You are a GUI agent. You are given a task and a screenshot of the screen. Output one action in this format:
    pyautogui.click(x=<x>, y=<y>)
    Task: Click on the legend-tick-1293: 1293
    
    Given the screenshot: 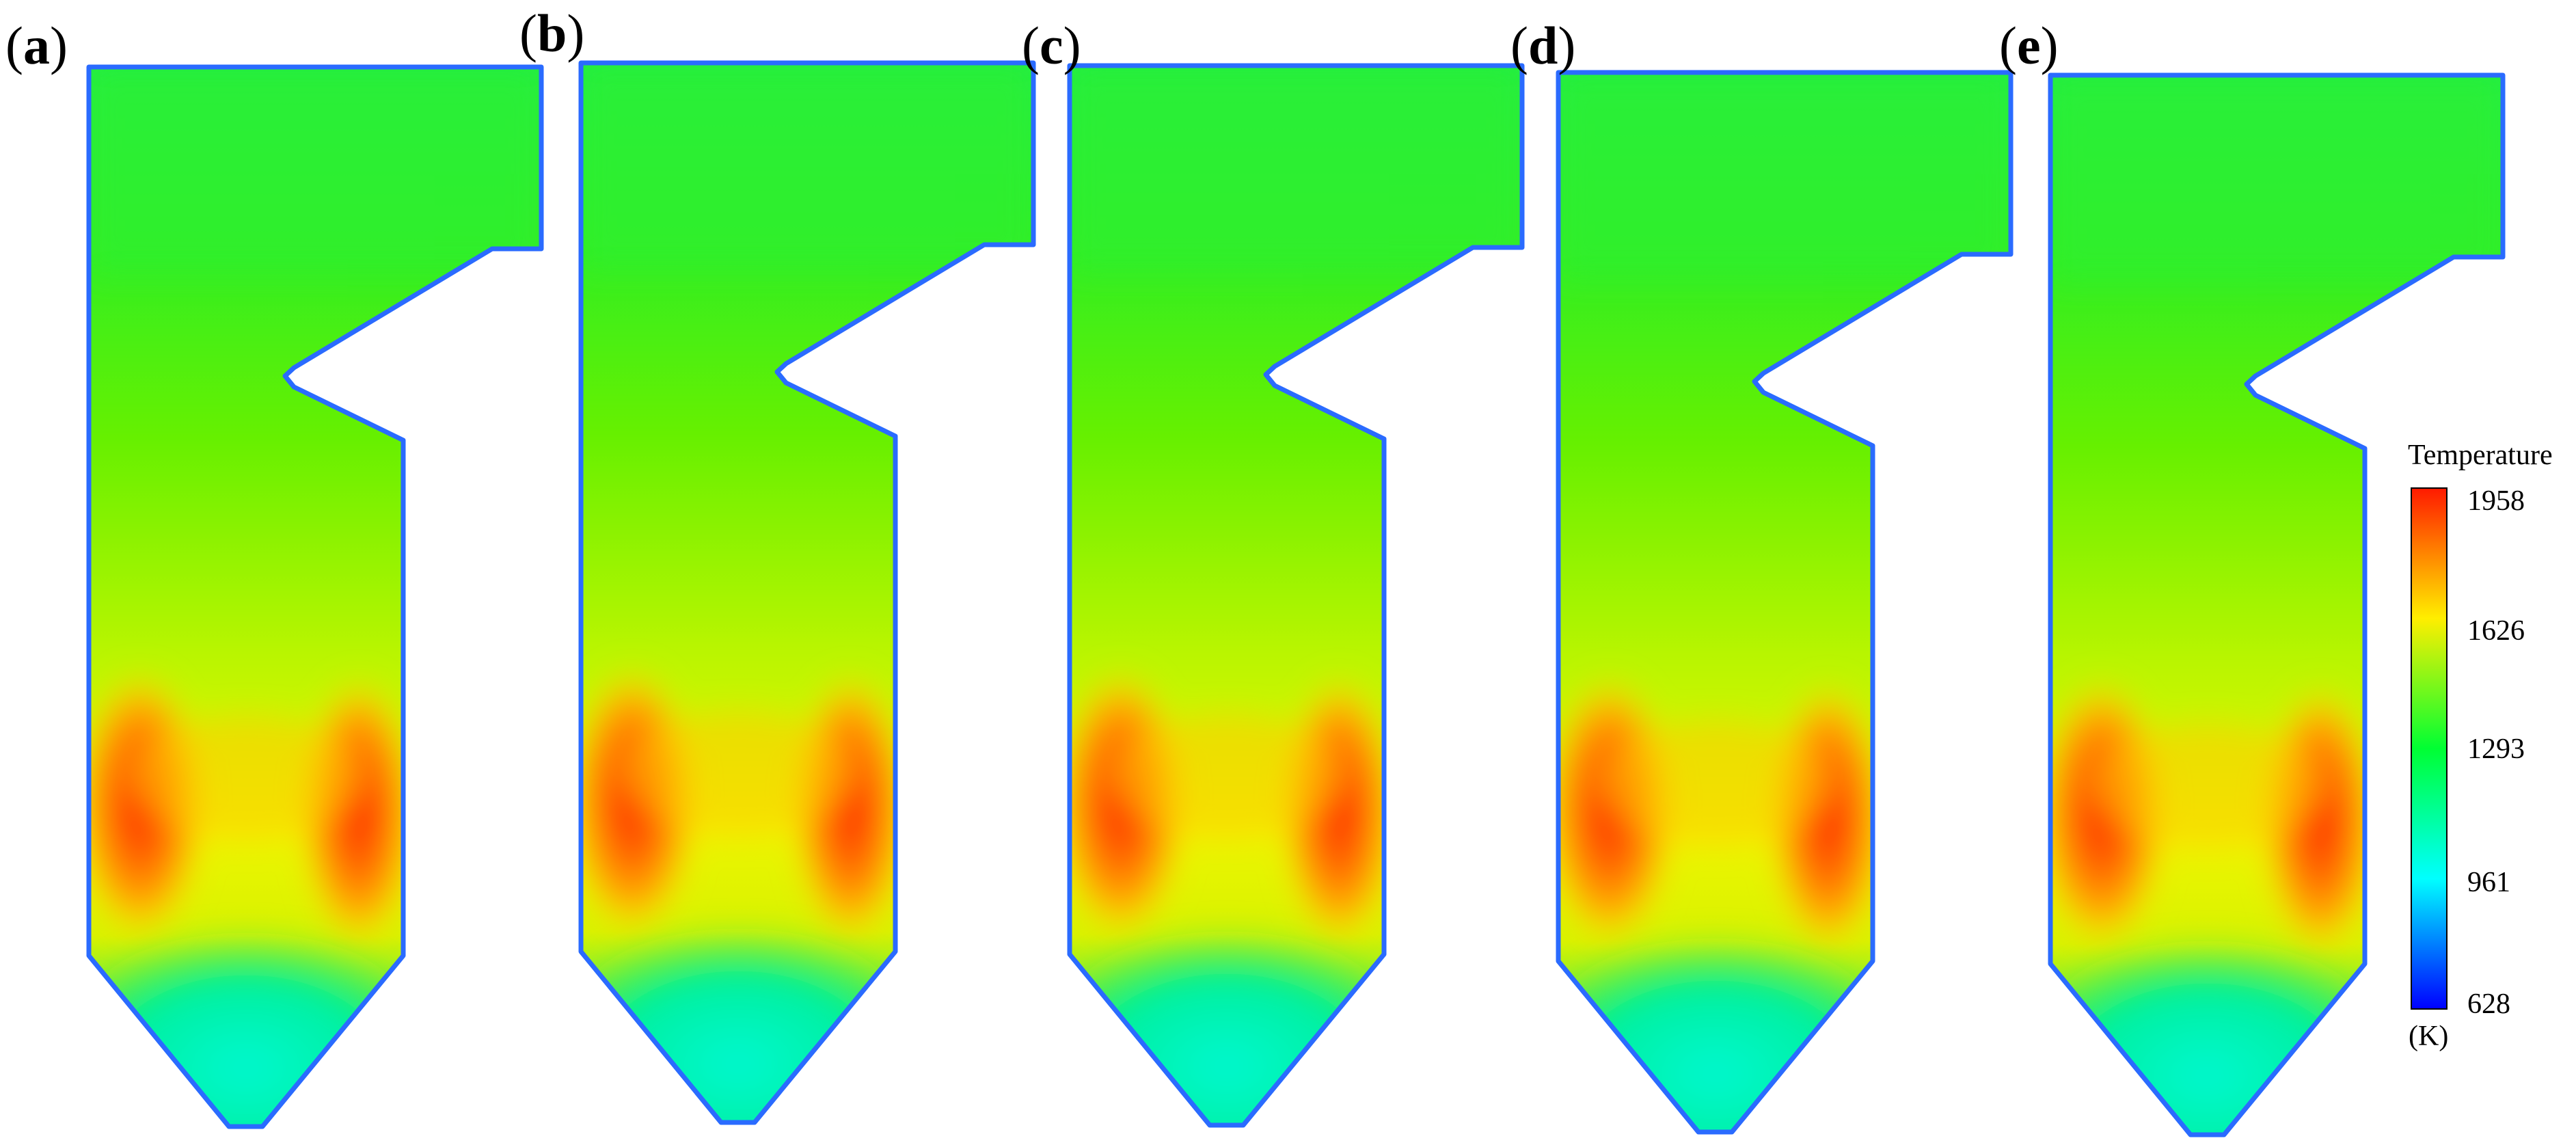 What is the action you would take?
    pyautogui.click(x=2496, y=749)
    